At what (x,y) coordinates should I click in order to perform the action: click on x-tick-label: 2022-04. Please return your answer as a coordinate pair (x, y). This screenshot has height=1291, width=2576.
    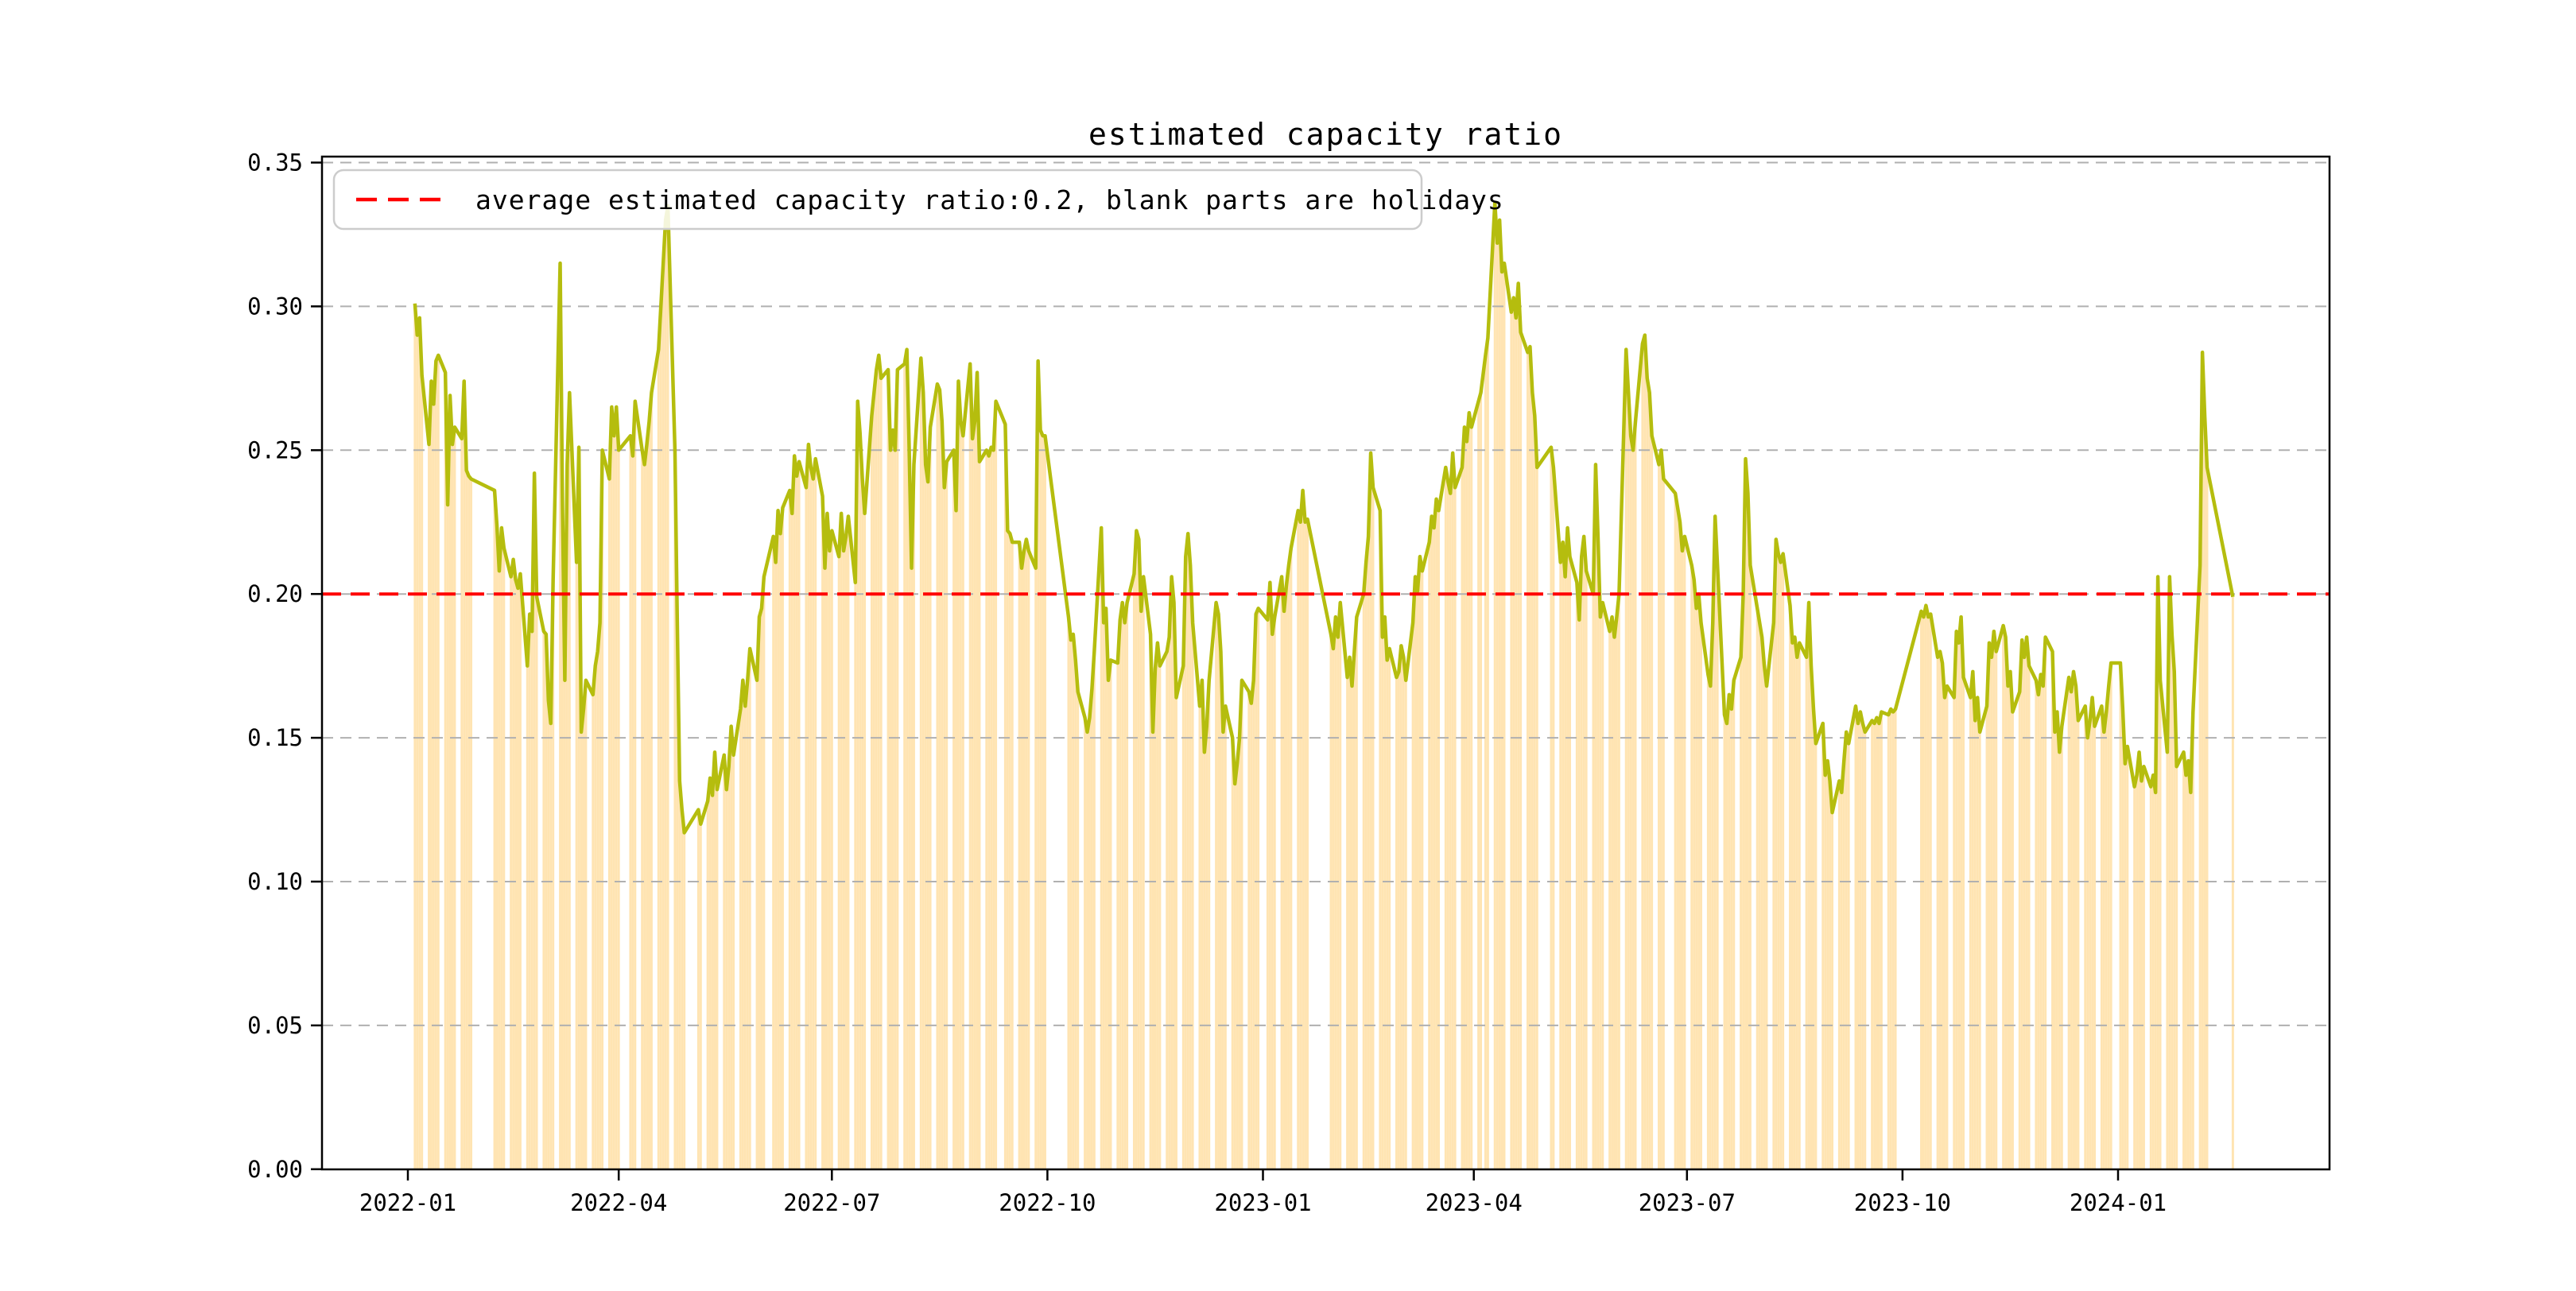
    Looking at the image, I should click on (619, 1202).